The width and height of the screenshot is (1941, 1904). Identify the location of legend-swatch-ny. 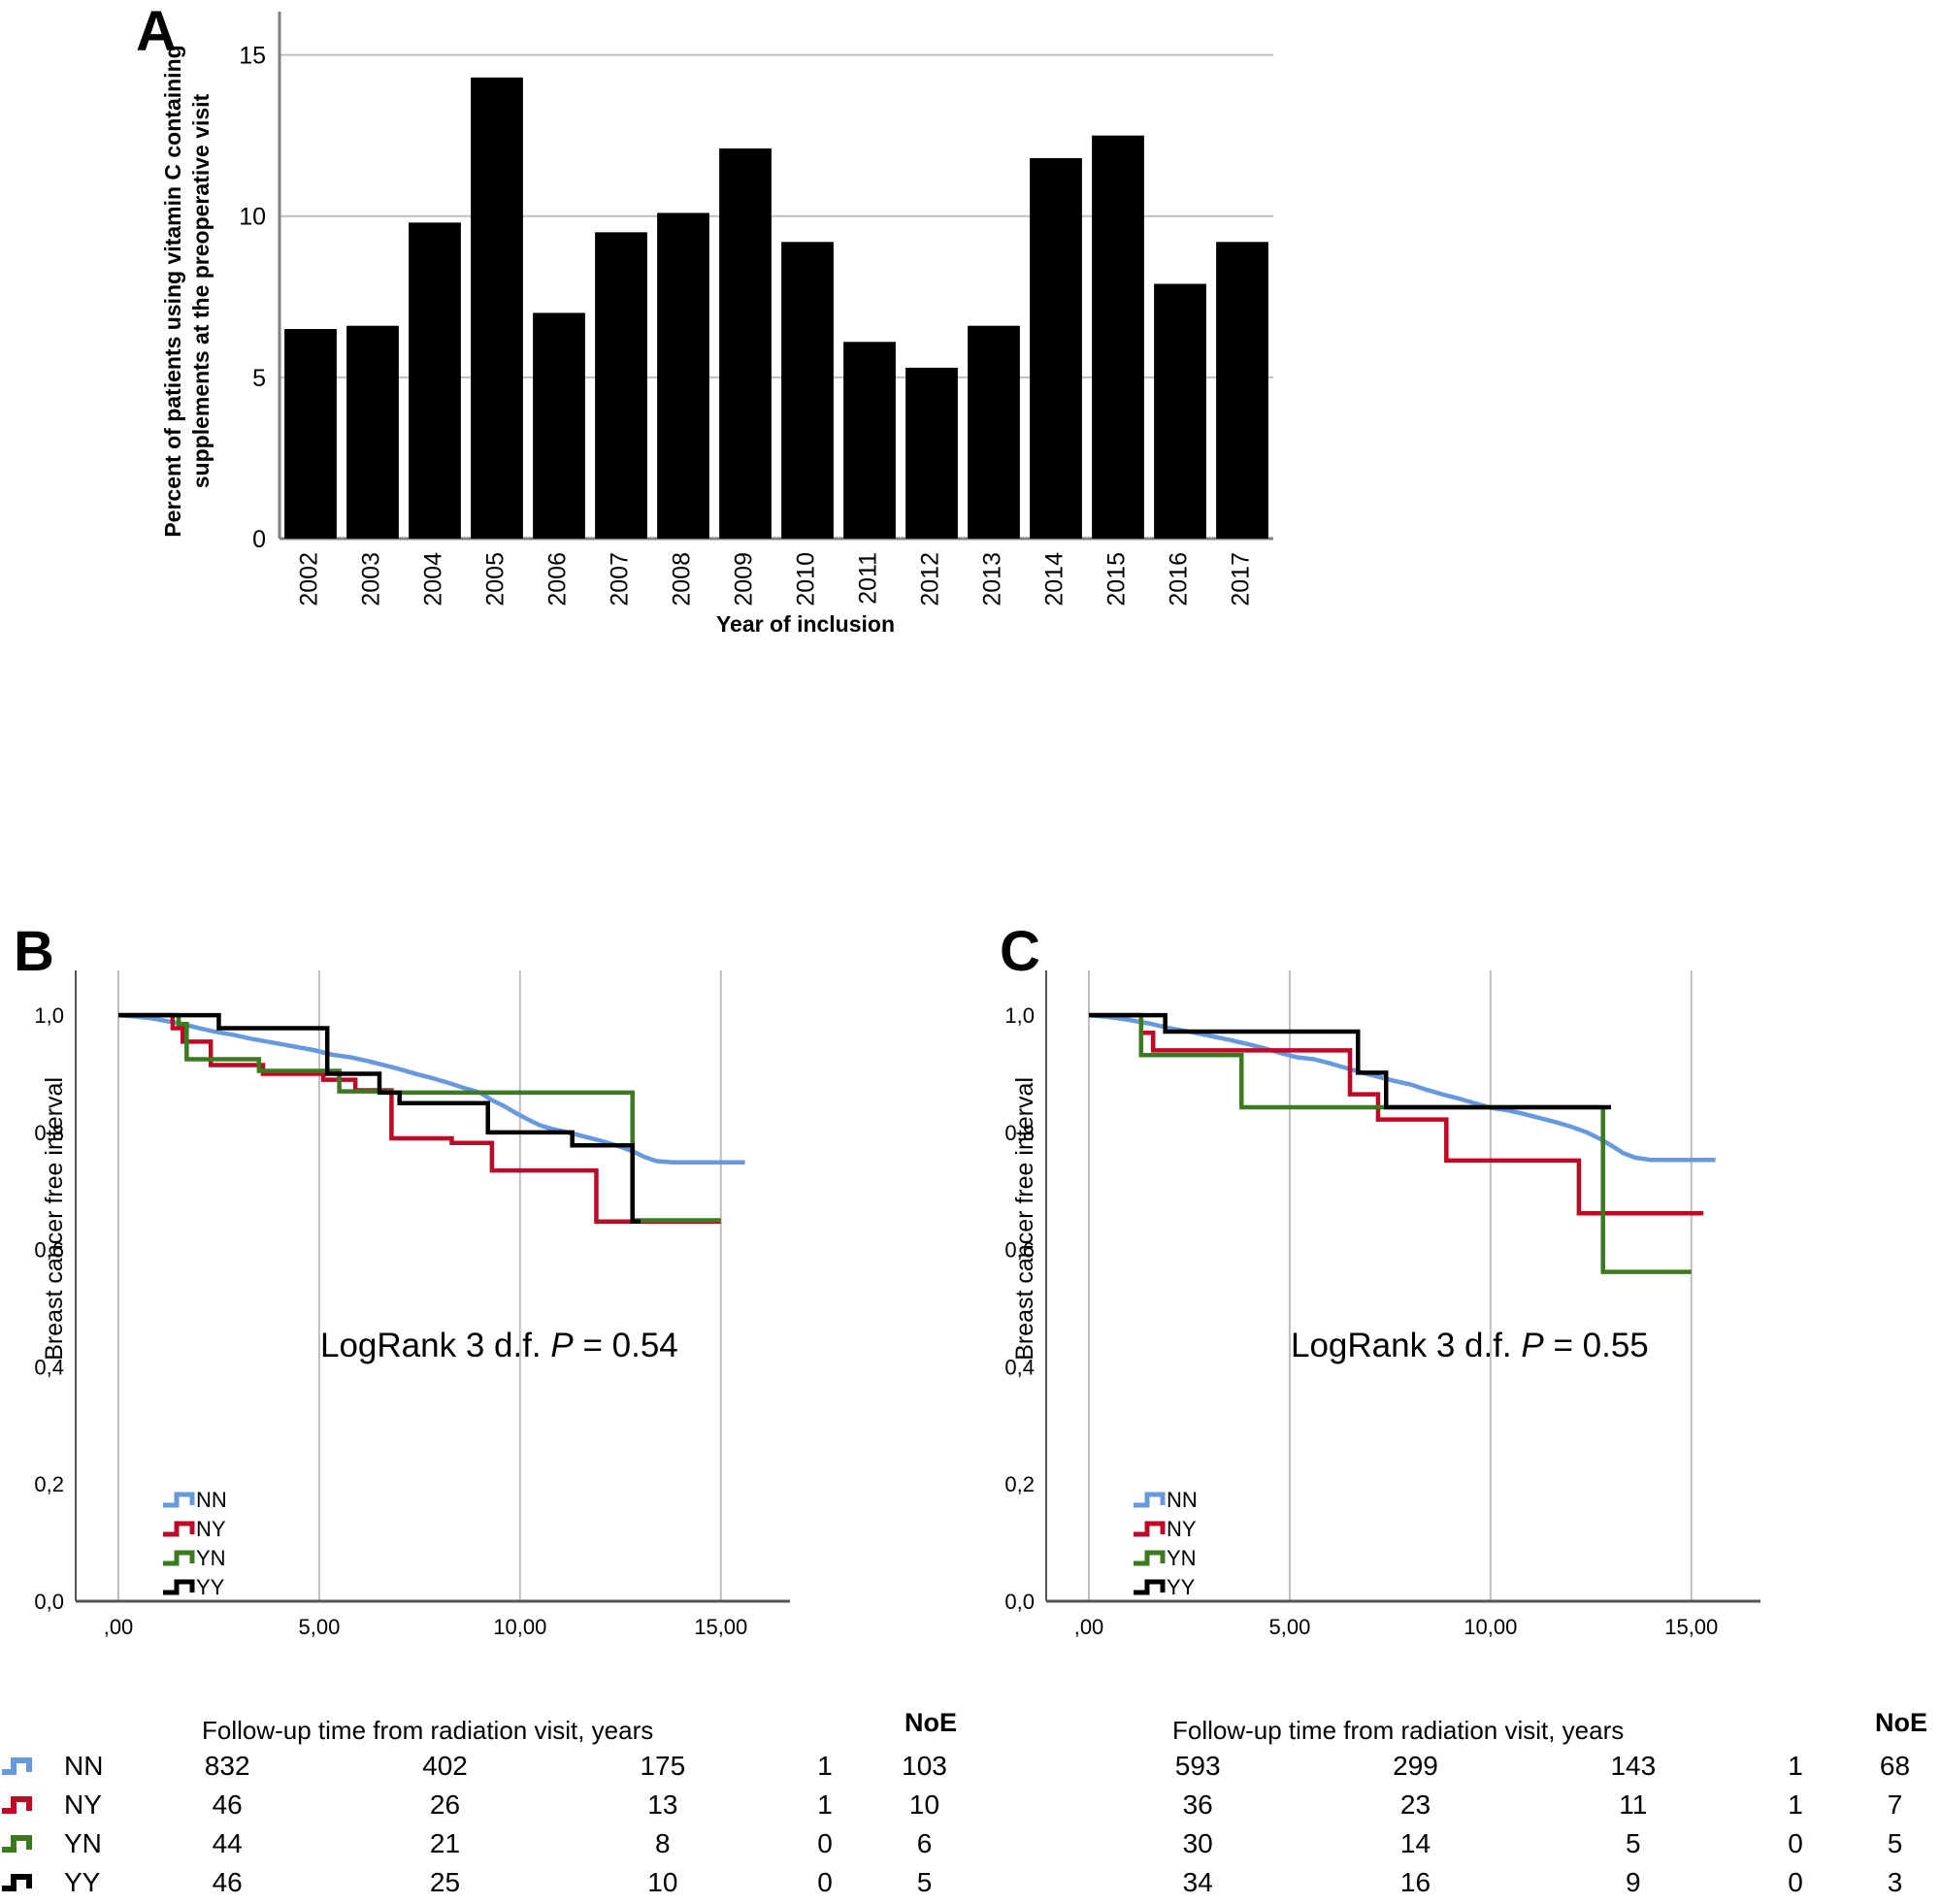
(179, 1529).